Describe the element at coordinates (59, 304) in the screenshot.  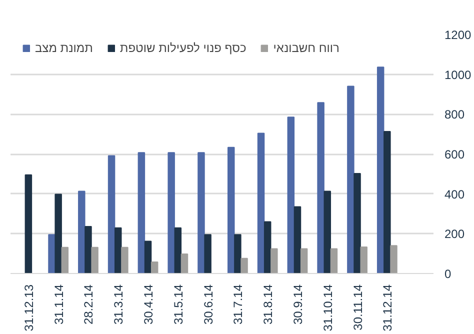
I see `x-tick-label: 31.1.14` at that location.